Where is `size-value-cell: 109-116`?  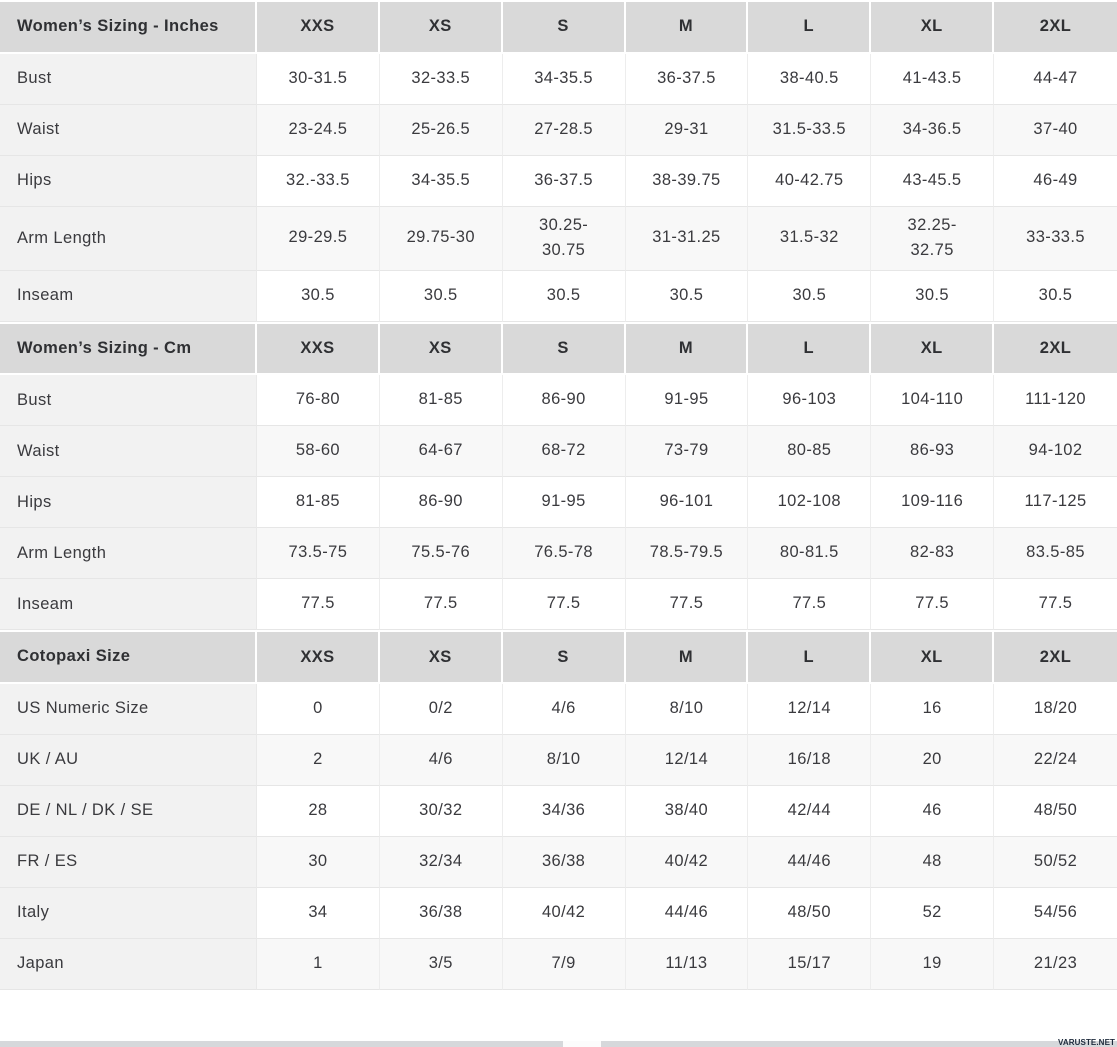
size-value-cell: 109-116 is located at coordinates (933, 503).